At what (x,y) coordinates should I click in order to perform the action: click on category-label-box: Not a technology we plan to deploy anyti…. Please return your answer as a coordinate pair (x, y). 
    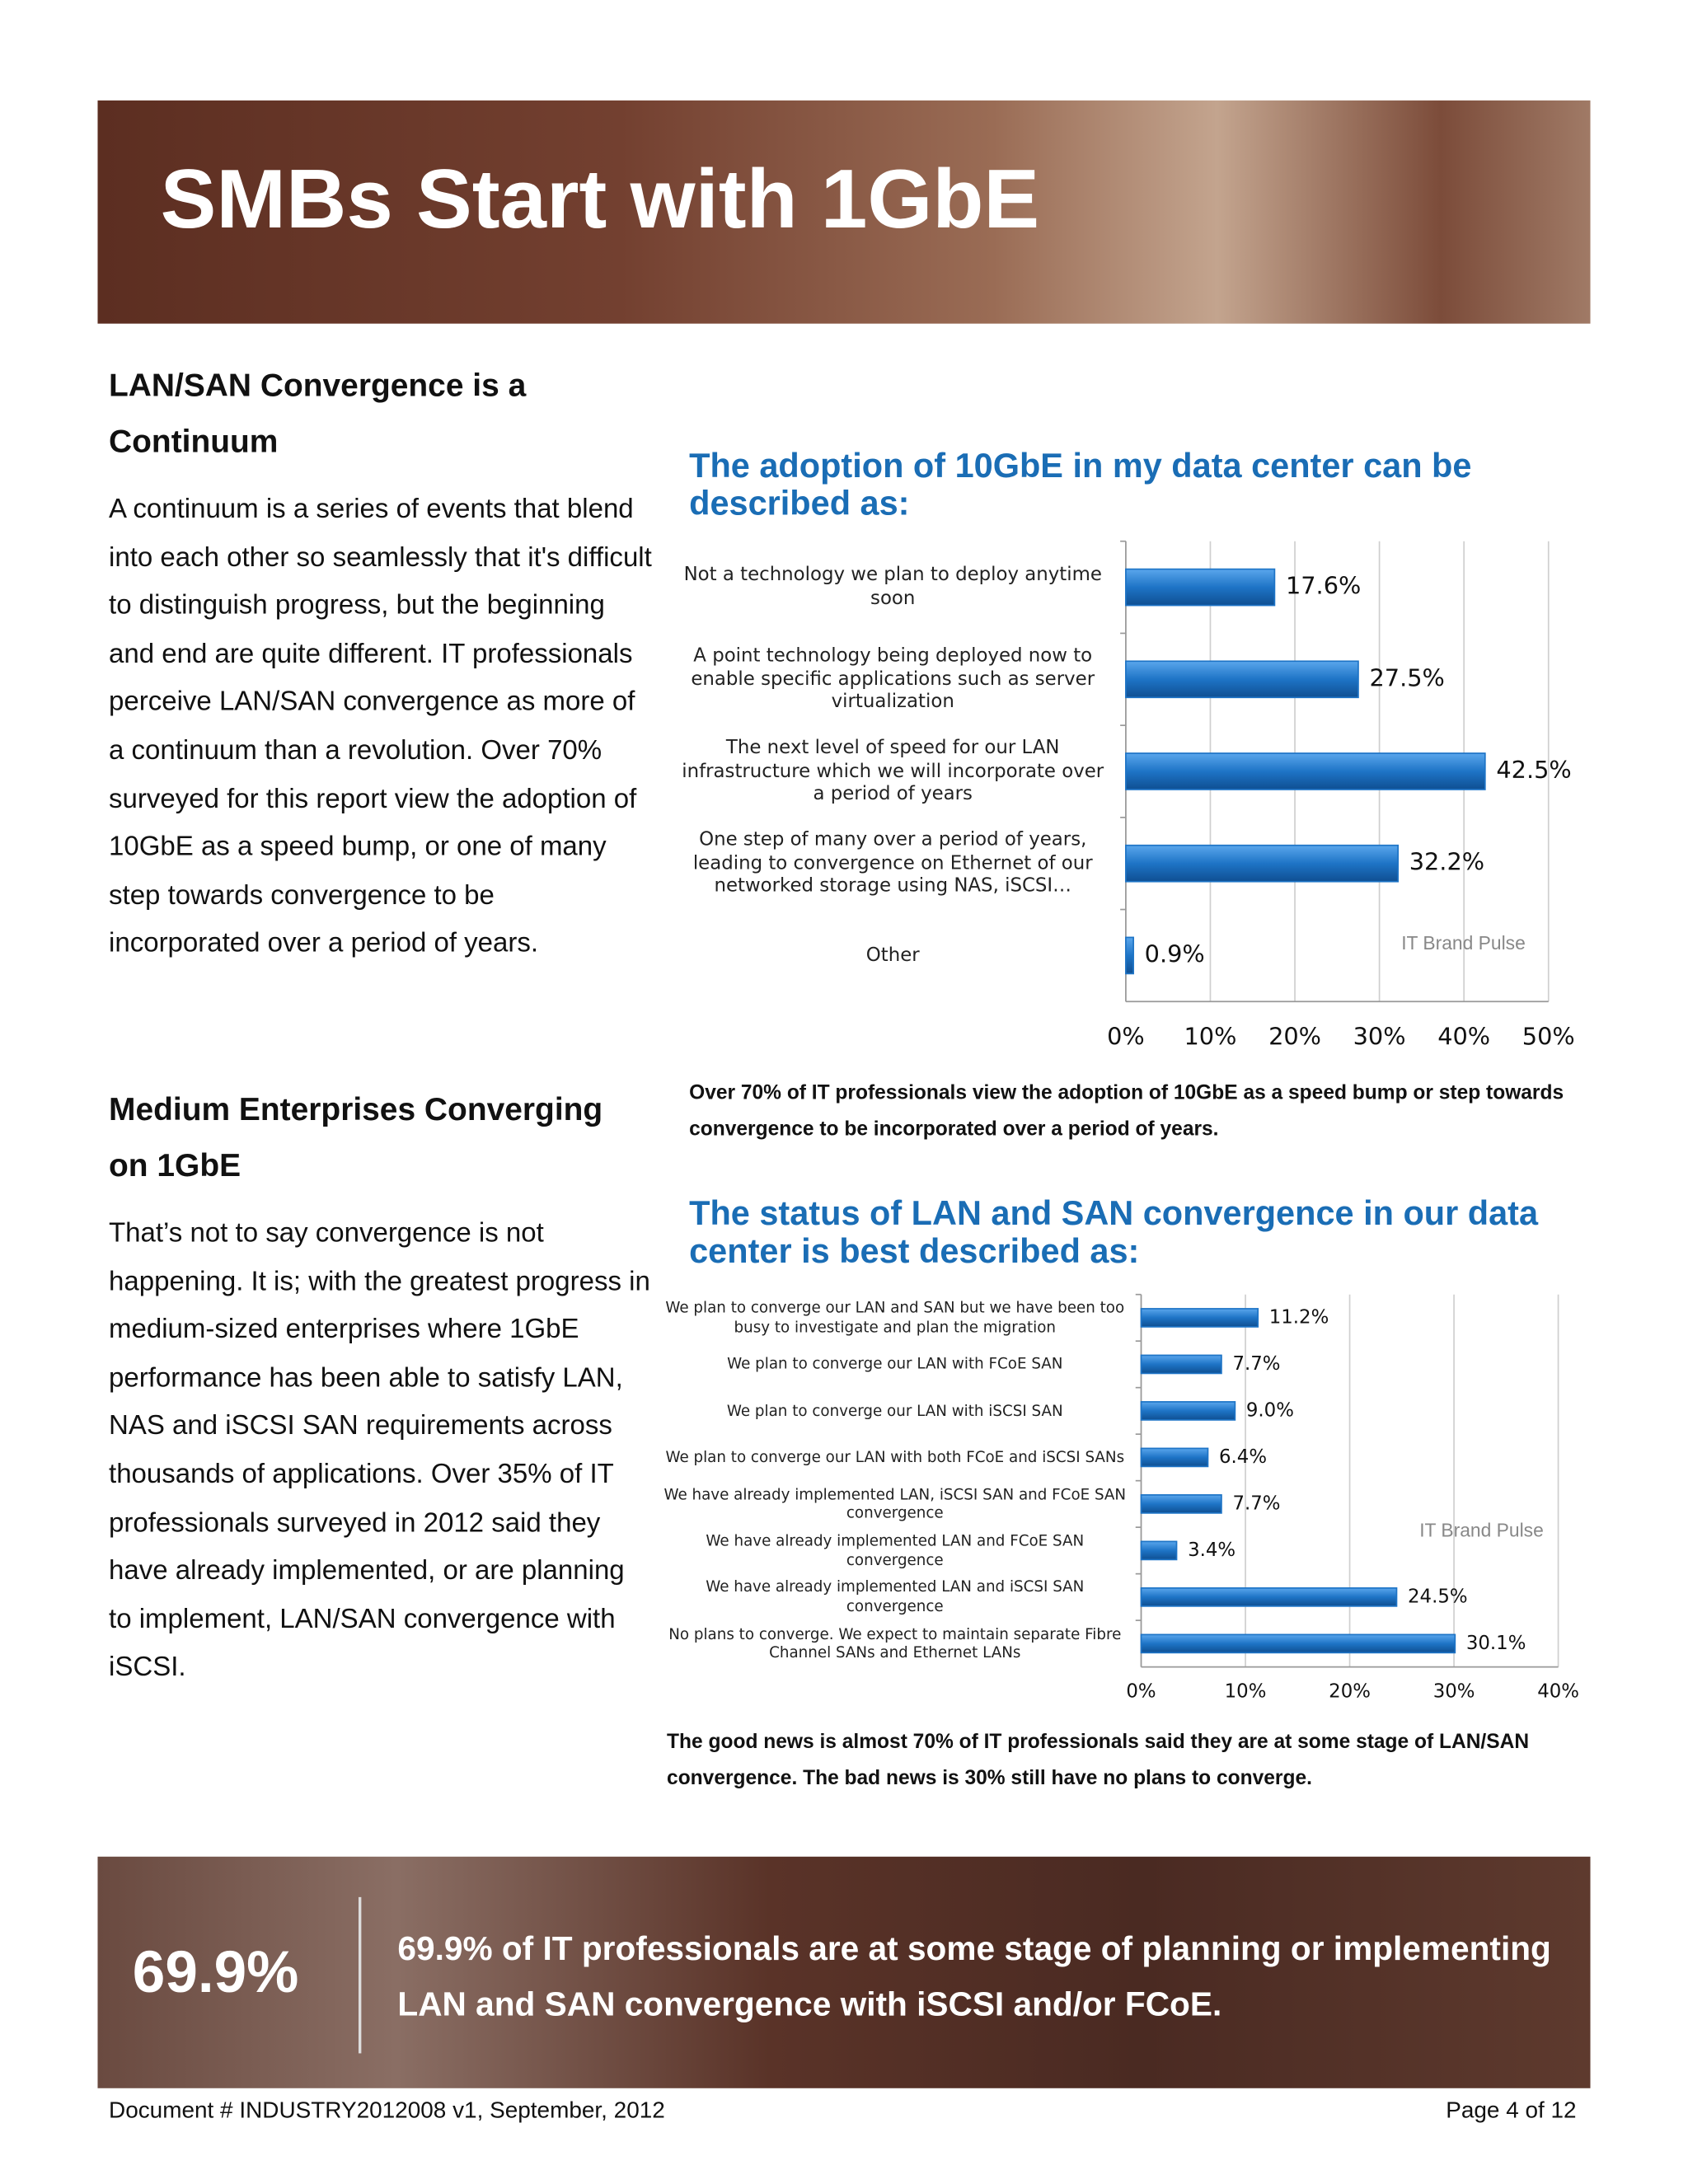
    Looking at the image, I should click on (893, 587).